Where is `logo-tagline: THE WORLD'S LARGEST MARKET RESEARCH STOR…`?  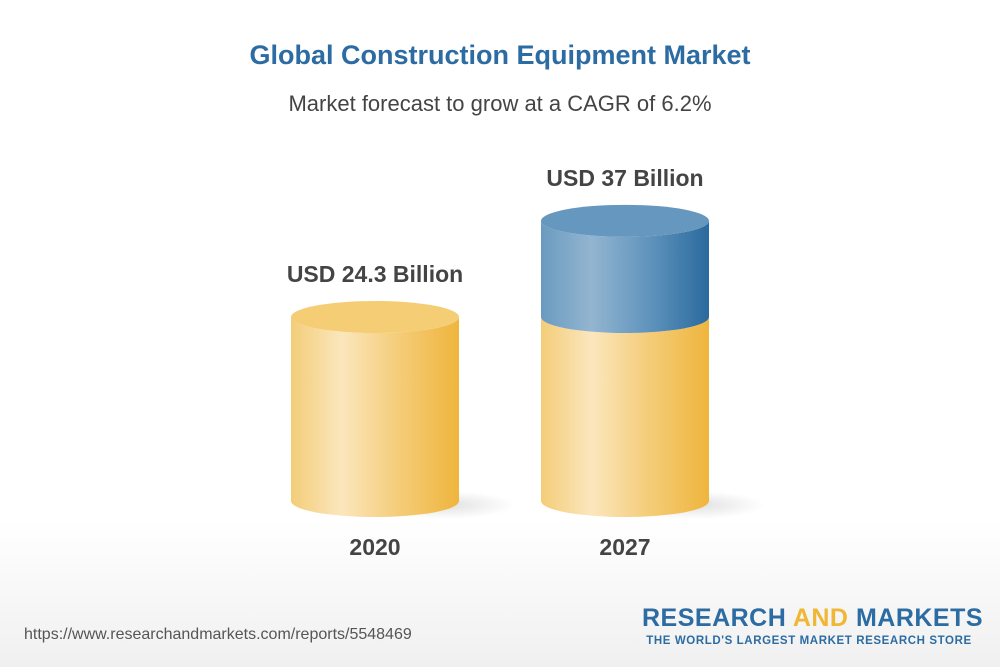 logo-tagline: THE WORLD'S LARGEST MARKET RESEARCH STOR… is located at coordinates (809, 641).